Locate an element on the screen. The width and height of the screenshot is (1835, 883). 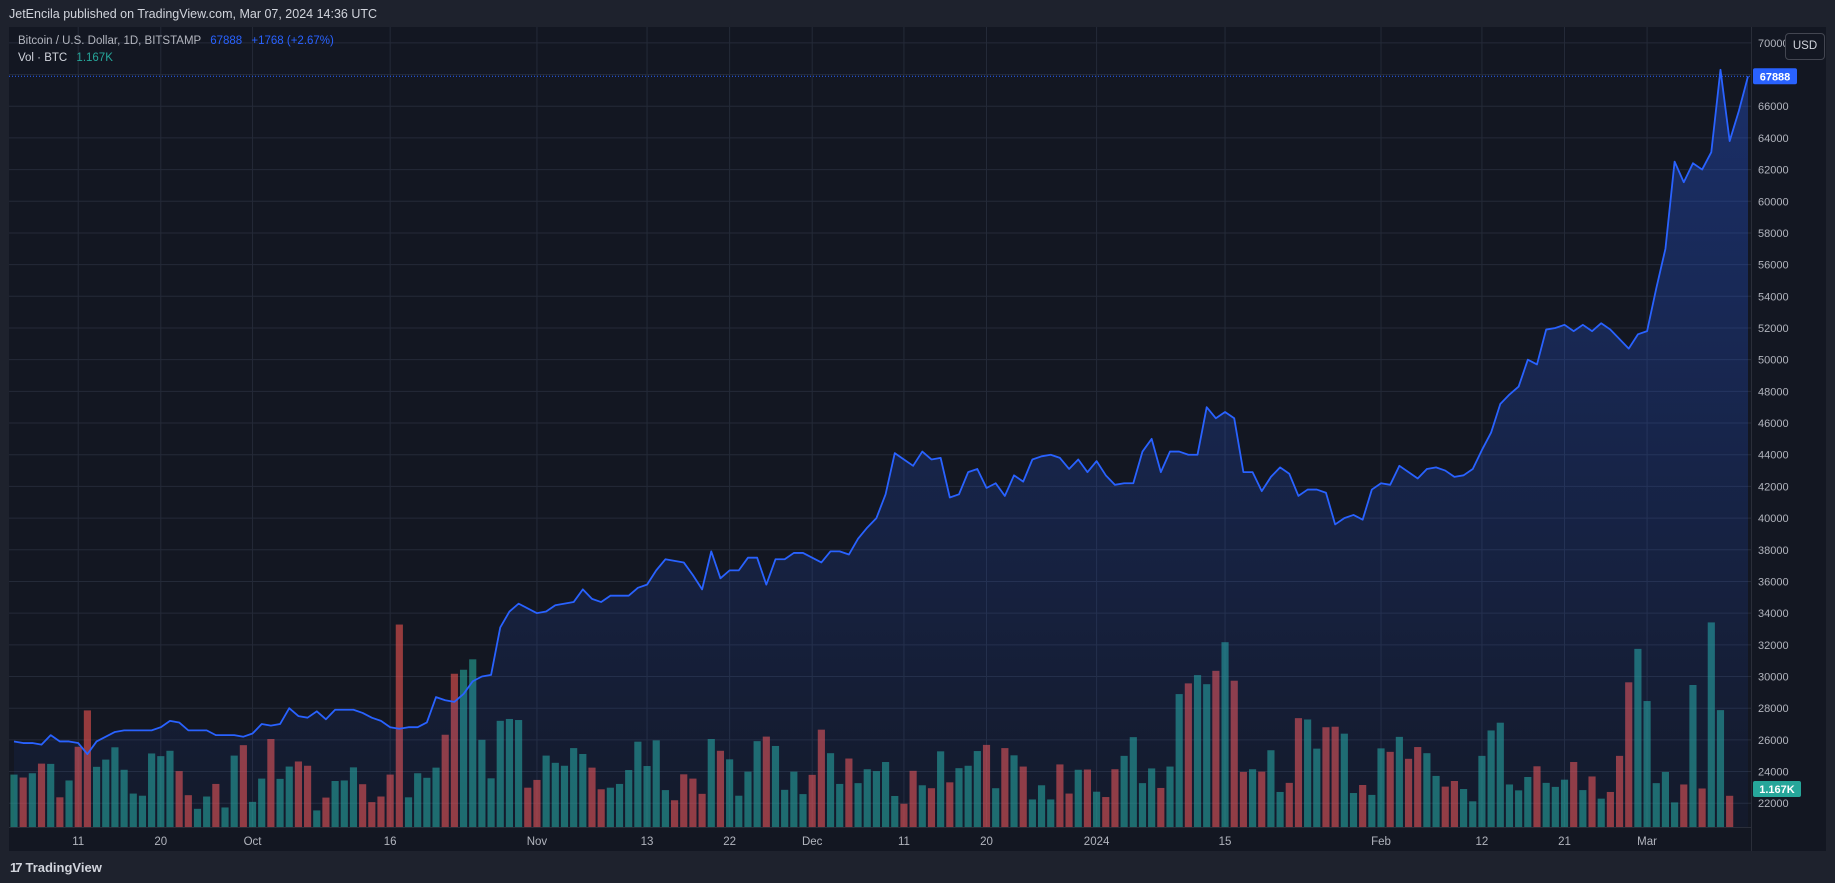
y-tick-label: 44000 is located at coordinates (1773, 456).